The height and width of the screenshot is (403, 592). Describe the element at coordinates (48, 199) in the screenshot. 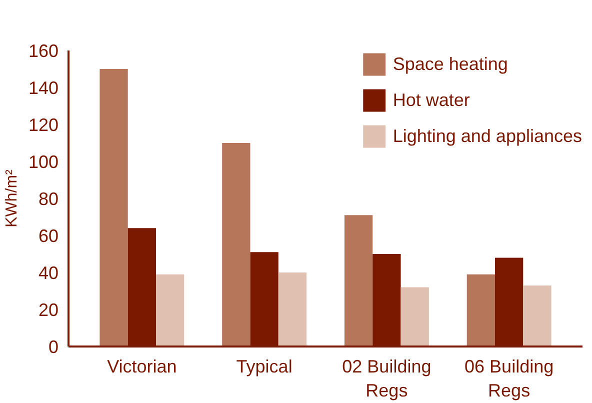

I see `y-tick-label: 80` at that location.